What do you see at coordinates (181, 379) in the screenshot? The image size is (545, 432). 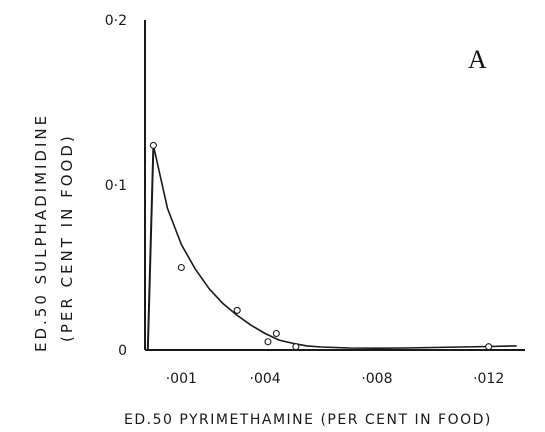 I see `x-tick-label: ·001` at bounding box center [181, 379].